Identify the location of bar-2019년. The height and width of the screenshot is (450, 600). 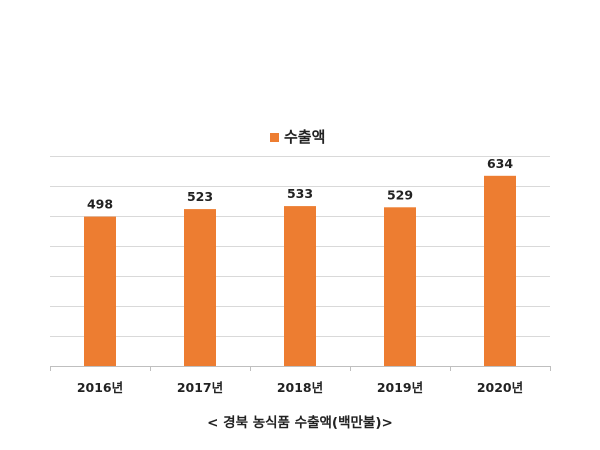
(400, 286).